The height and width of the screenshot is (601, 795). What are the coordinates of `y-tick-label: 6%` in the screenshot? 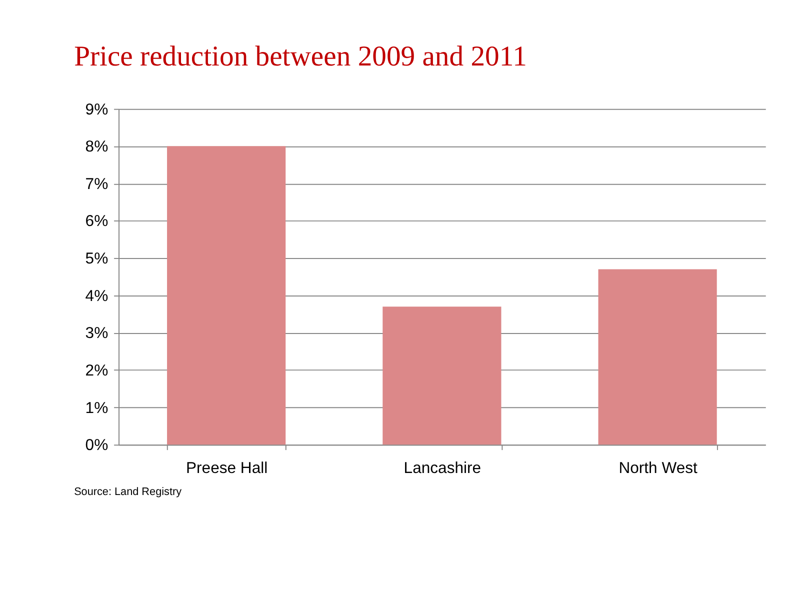 It's located at (96, 221).